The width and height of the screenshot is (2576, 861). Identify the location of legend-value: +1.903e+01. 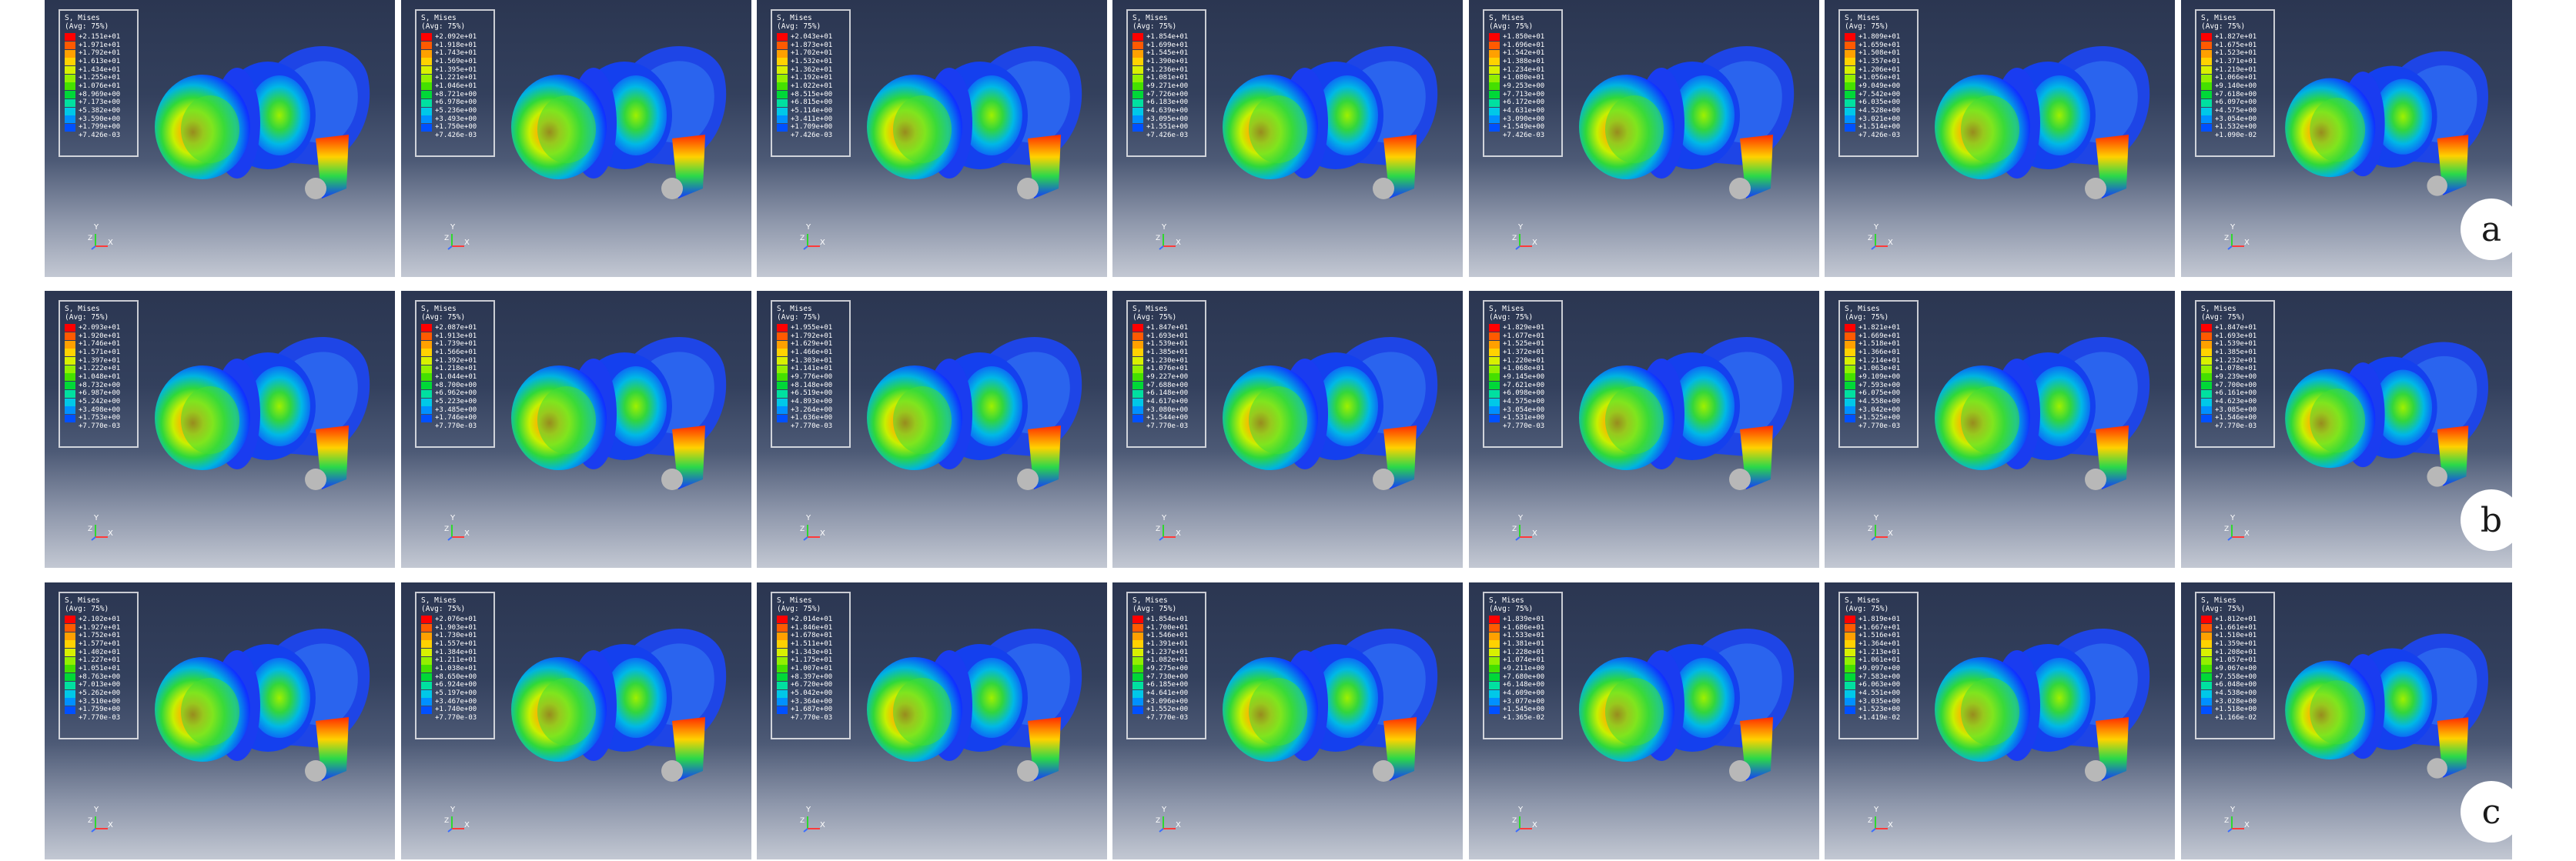
(456, 627).